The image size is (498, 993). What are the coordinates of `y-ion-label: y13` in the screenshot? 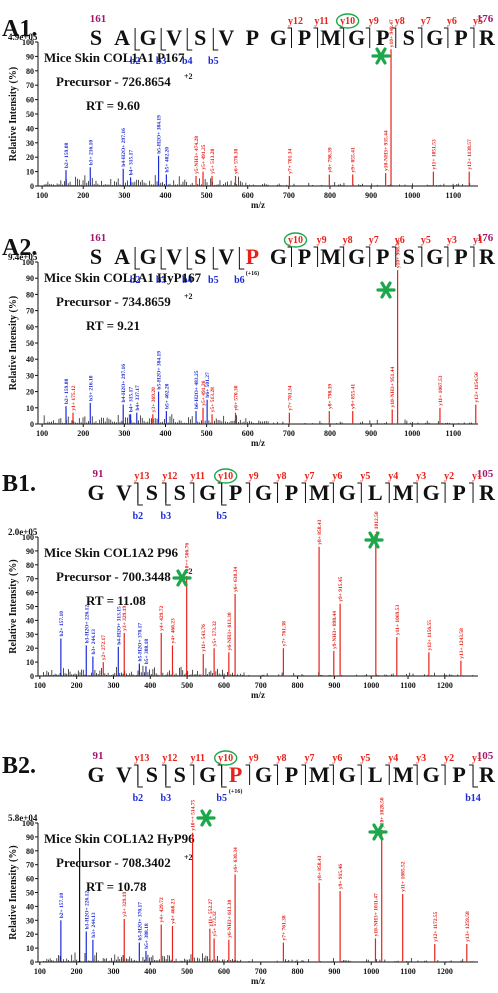 It's located at (141, 476).